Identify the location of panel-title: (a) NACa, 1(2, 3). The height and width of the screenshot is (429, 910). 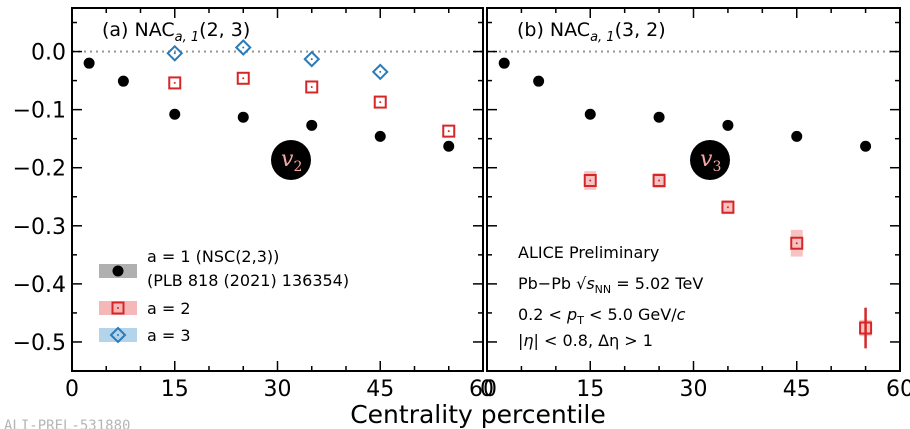
(176, 32).